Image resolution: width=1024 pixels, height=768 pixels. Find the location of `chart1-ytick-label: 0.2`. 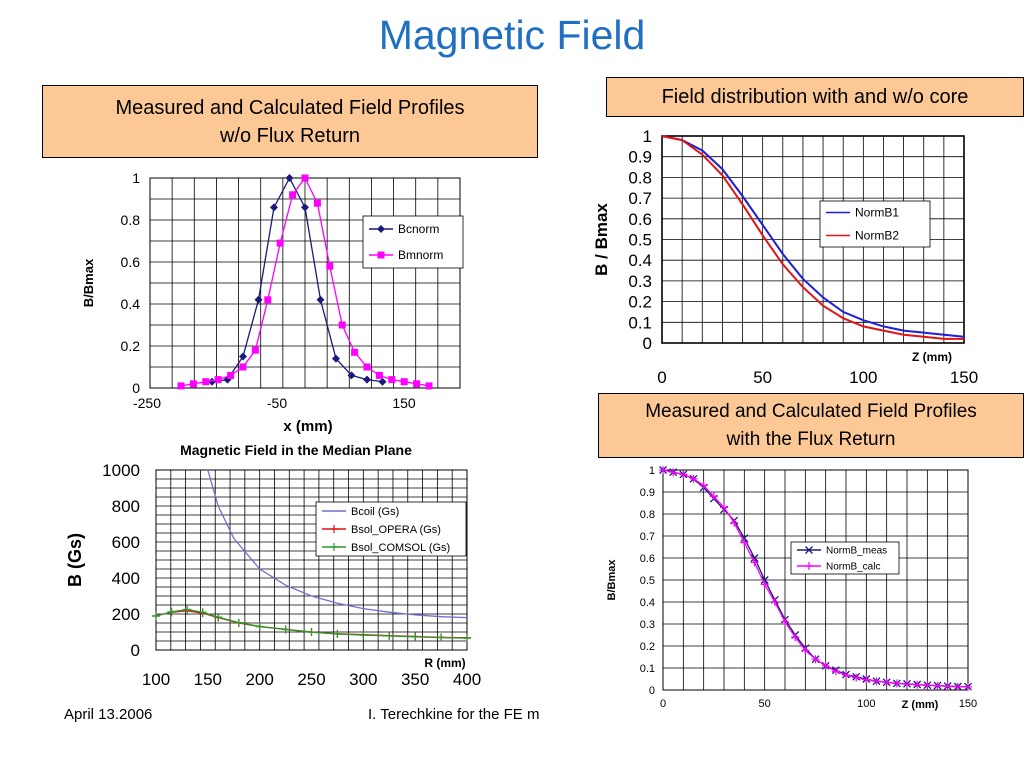

chart1-ytick-label: 0.2 is located at coordinates (131, 346).